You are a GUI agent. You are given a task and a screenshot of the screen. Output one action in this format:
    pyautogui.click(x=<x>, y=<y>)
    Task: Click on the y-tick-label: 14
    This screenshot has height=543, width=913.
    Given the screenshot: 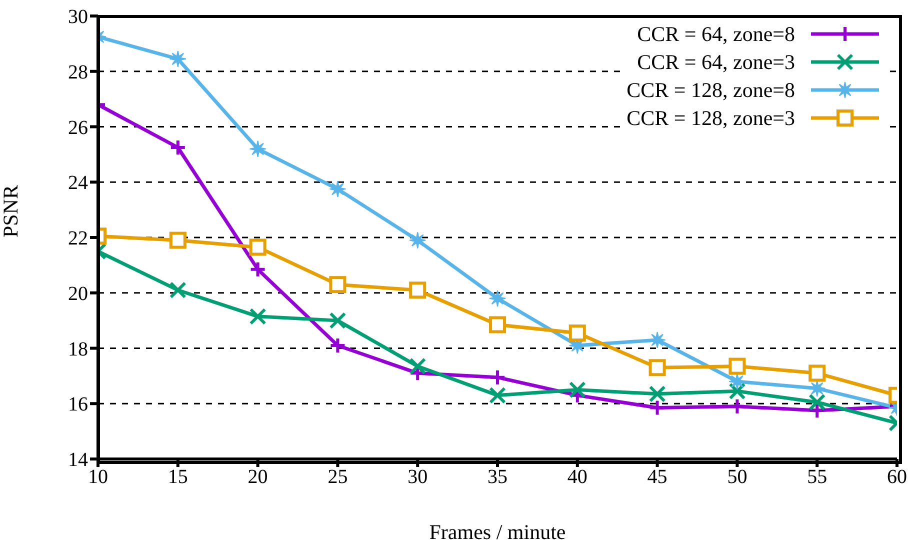 What is the action you would take?
    pyautogui.click(x=78, y=460)
    